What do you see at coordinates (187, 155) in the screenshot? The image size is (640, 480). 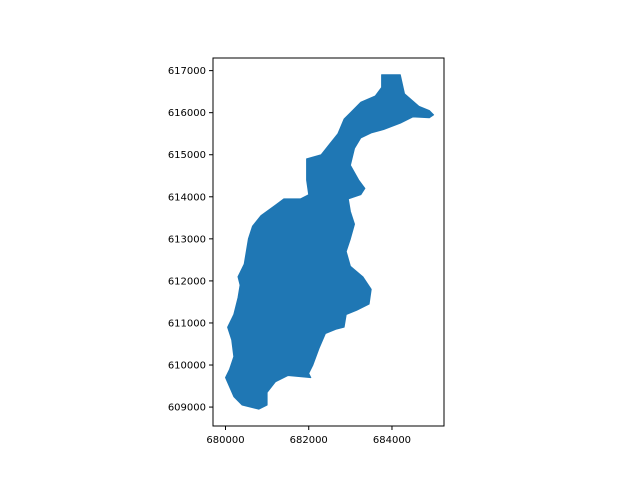 I see `y-tick-label: 615000` at bounding box center [187, 155].